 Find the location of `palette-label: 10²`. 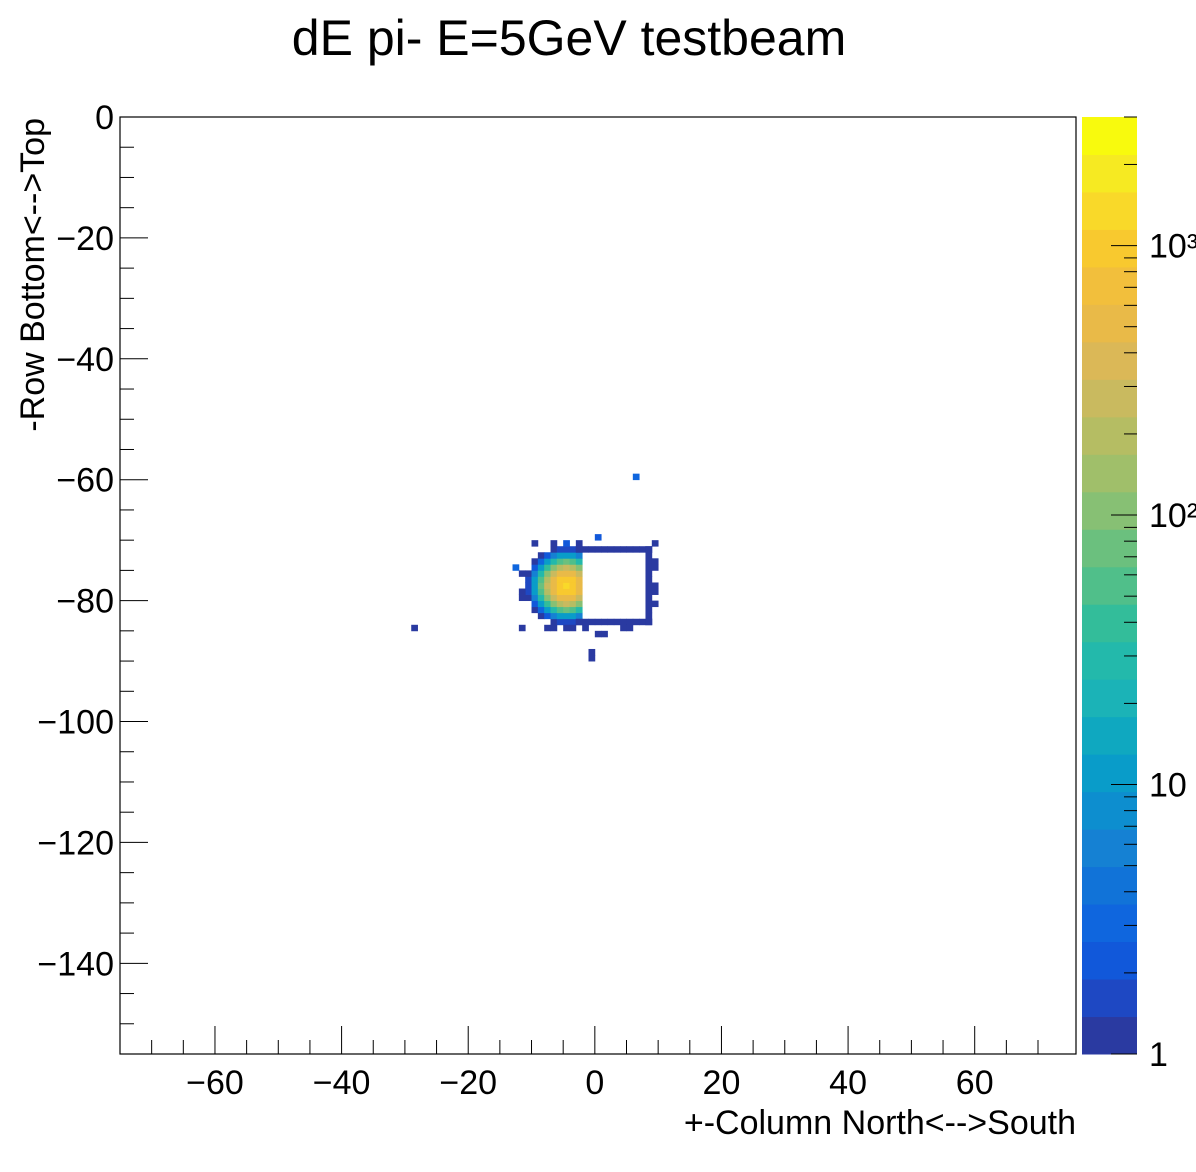

palette-label: 10² is located at coordinates (1172, 516).